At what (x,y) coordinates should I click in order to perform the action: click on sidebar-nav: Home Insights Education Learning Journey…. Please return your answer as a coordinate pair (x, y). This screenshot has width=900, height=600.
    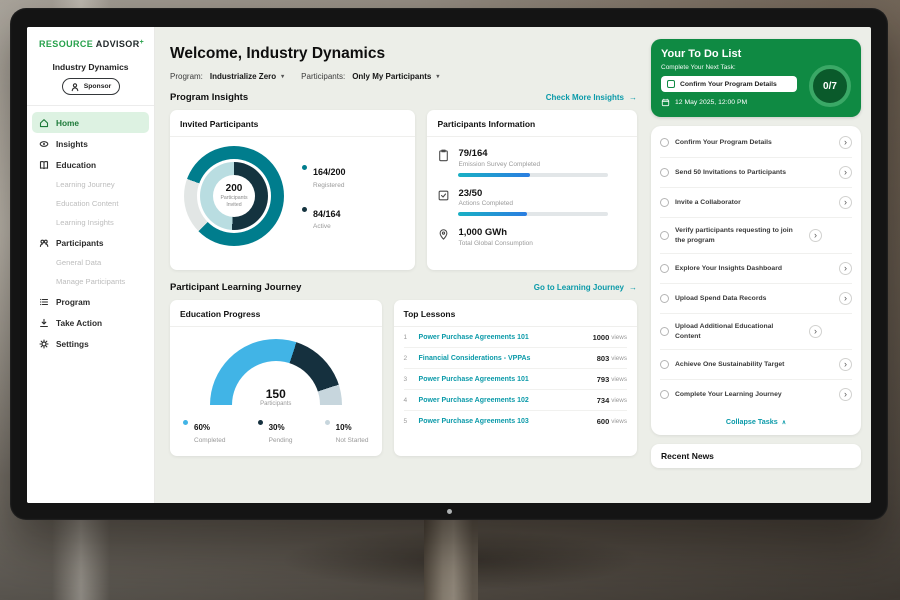
    Looking at the image, I should click on (90, 233).